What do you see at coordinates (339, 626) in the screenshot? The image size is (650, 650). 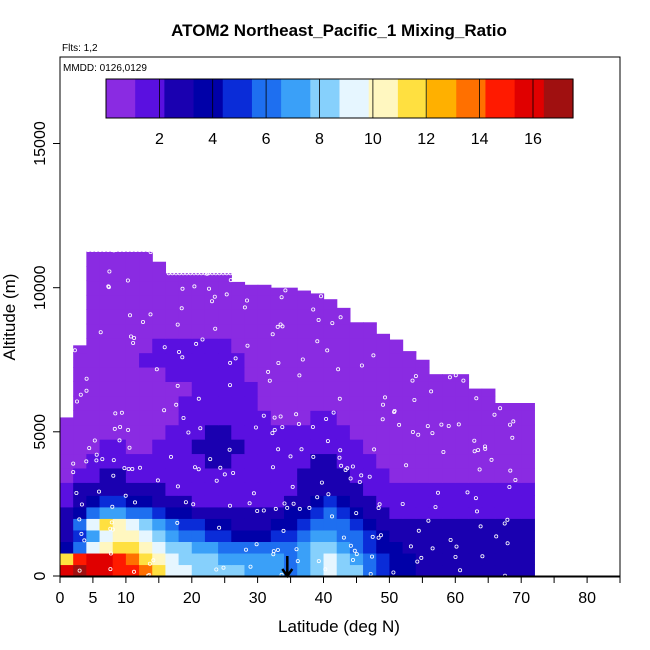 I see `x-axis-label: Latitude (deg N)` at bounding box center [339, 626].